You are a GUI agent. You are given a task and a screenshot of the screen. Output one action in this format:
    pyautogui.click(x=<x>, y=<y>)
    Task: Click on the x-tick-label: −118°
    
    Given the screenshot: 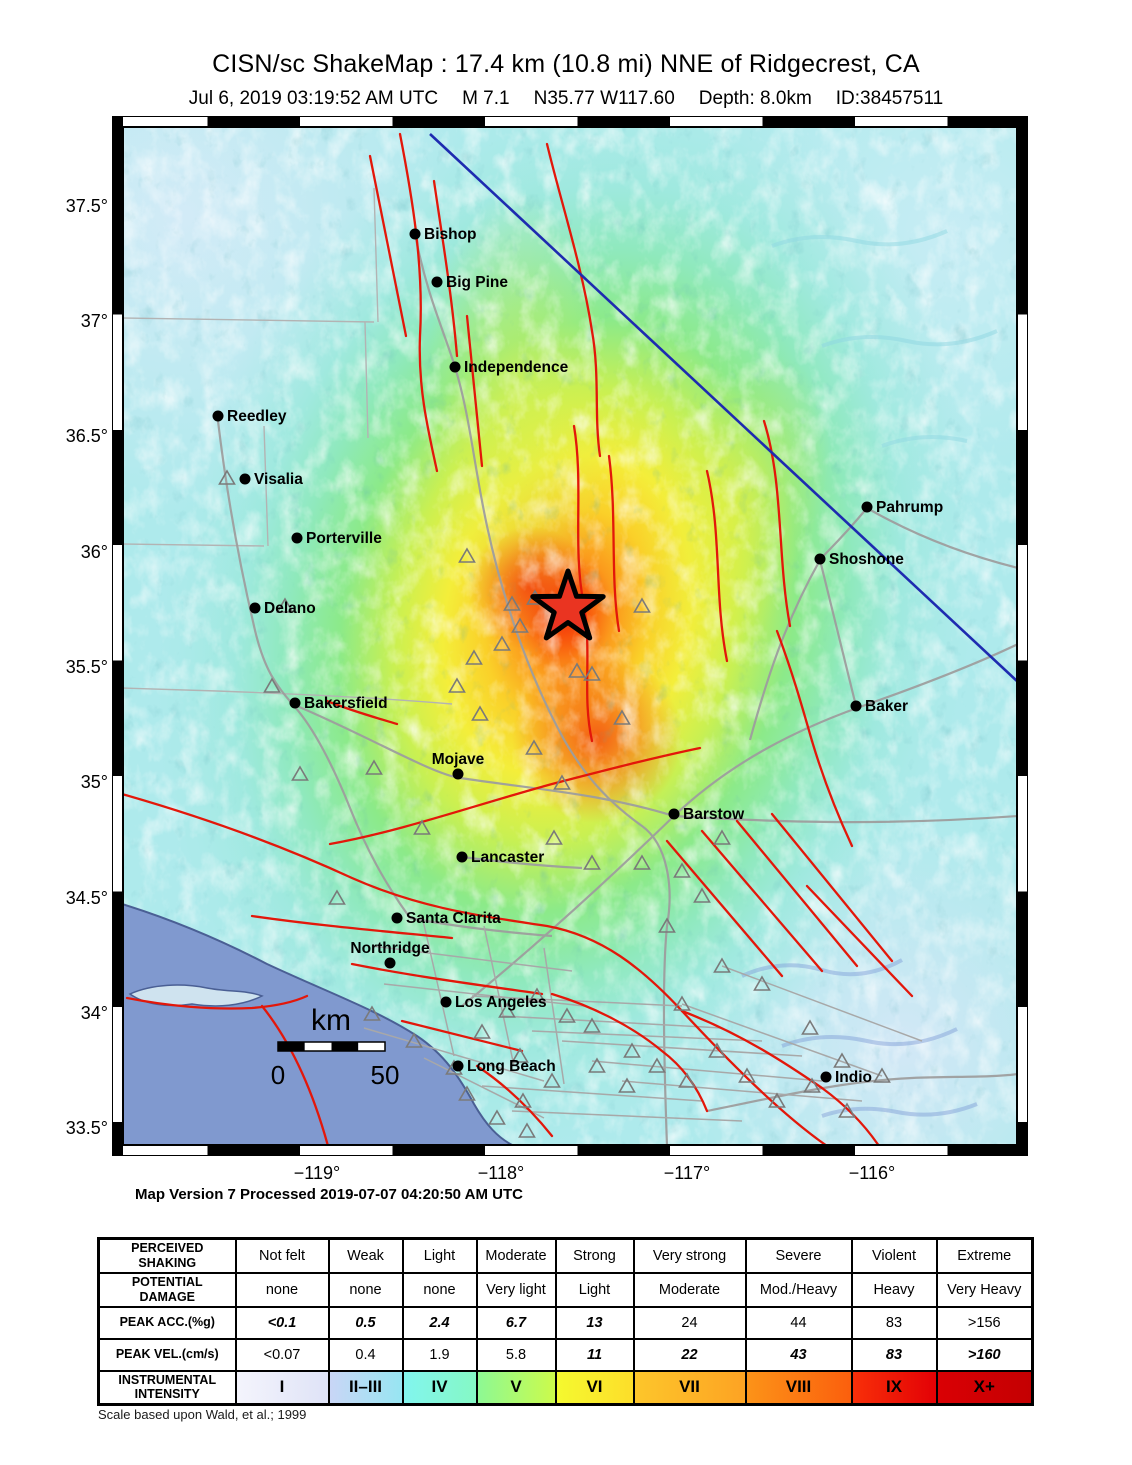 What is the action you would take?
    pyautogui.click(x=501, y=1173)
    